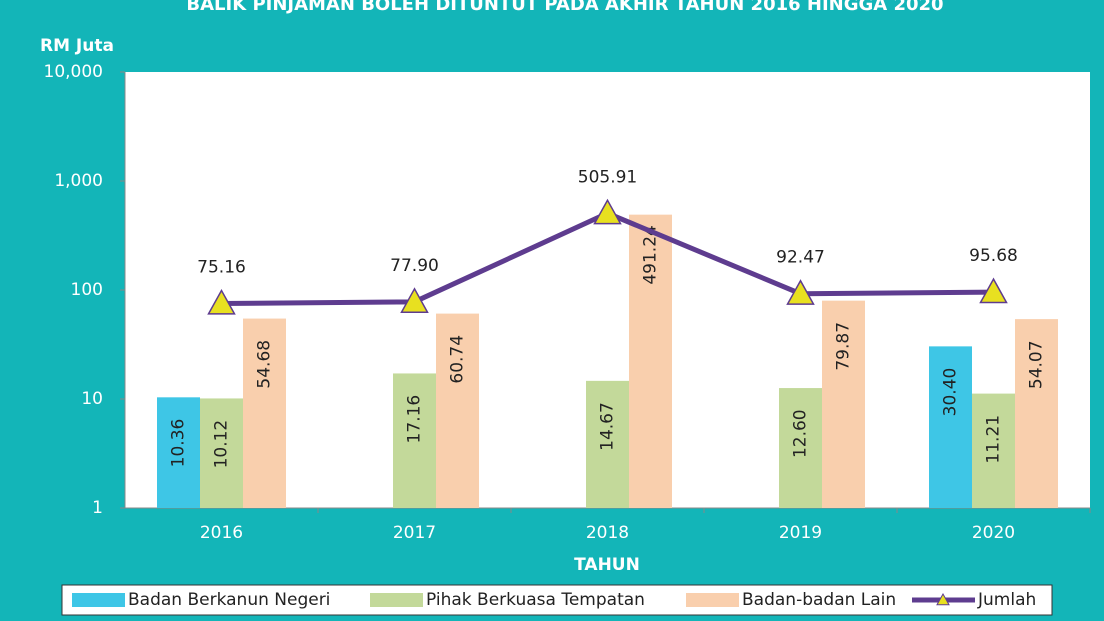 This screenshot has height=621, width=1104. Describe the element at coordinates (993, 533) in the screenshot. I see `x-tick-label: 2020` at that location.